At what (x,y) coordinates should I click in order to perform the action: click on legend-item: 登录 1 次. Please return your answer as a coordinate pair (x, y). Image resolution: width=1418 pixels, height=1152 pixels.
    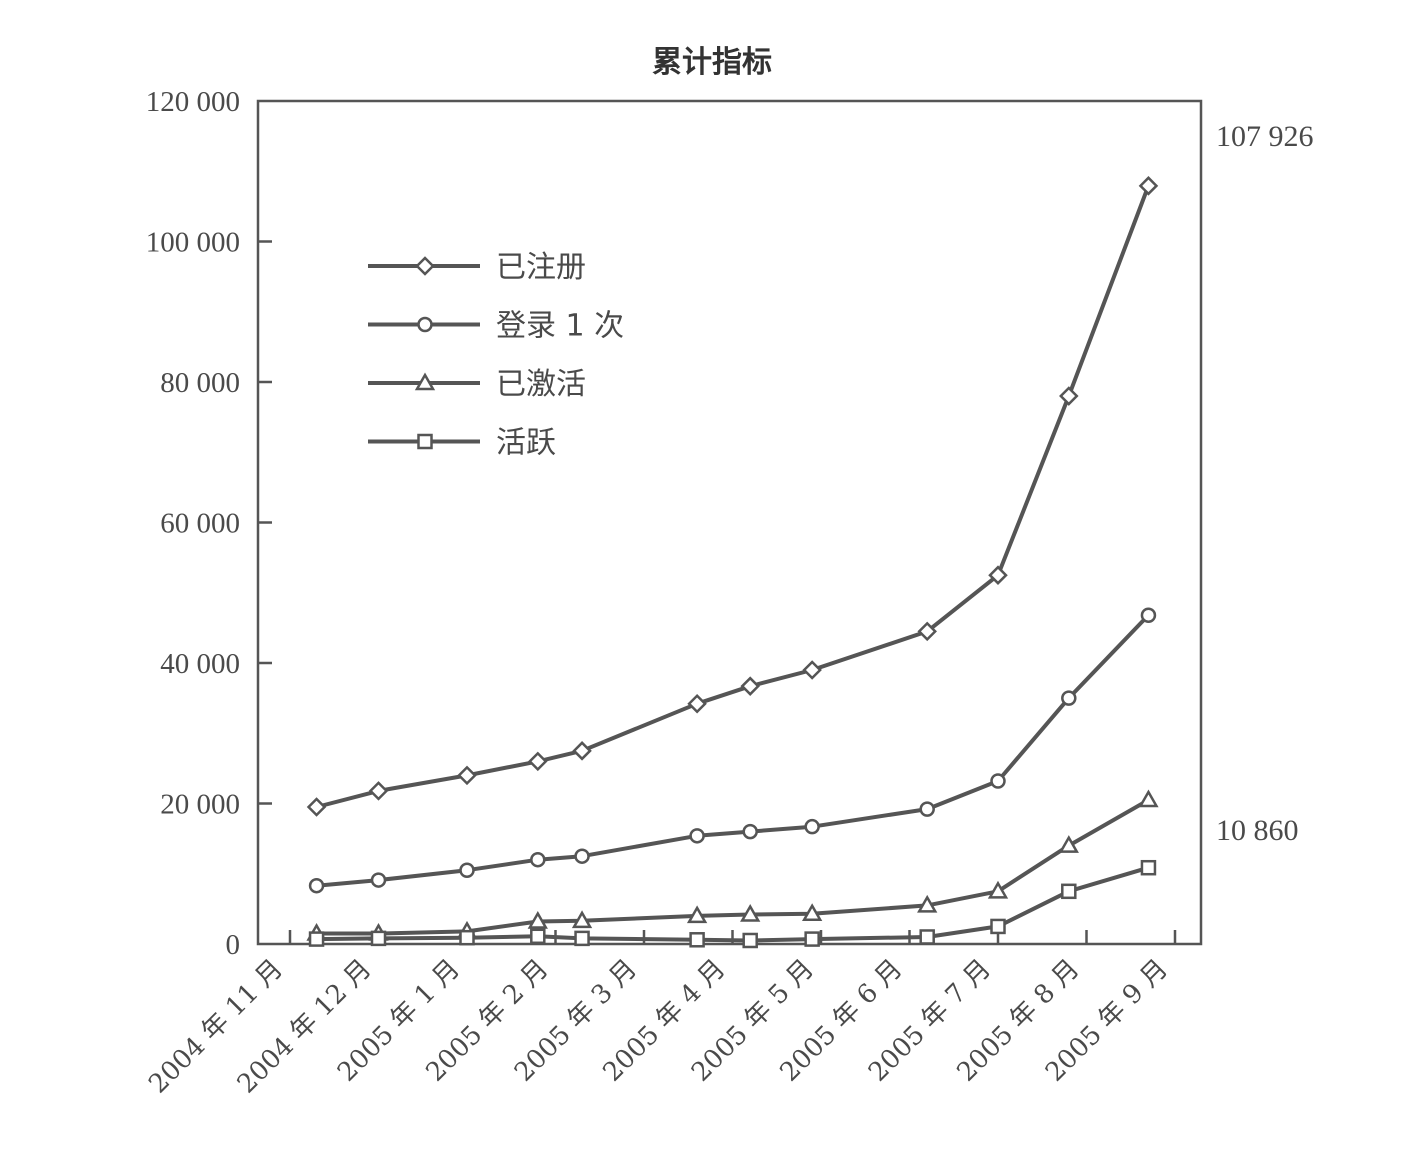
    Looking at the image, I should click on (496, 326).